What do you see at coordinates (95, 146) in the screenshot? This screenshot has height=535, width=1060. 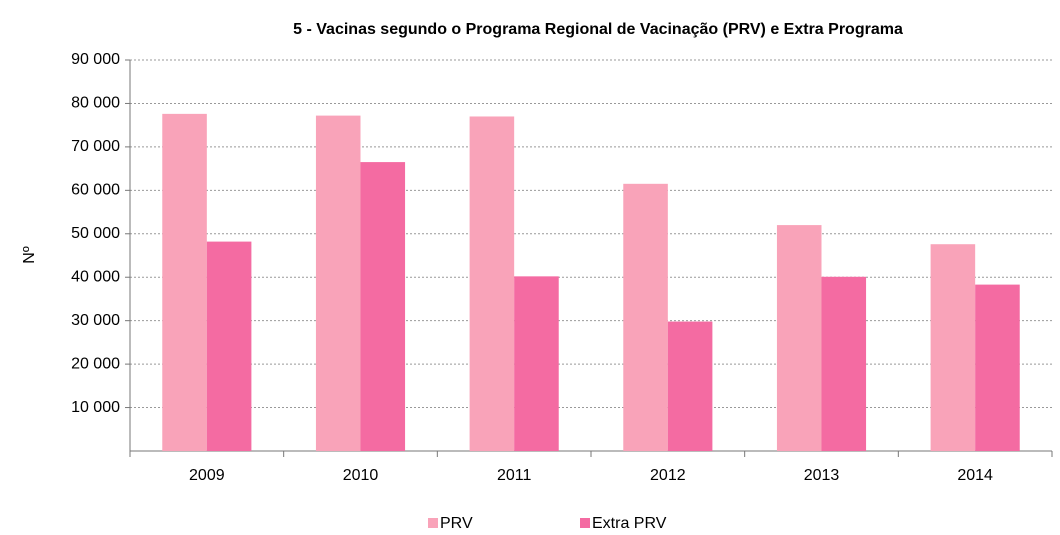 I see `y-tick-label: 70 000` at bounding box center [95, 146].